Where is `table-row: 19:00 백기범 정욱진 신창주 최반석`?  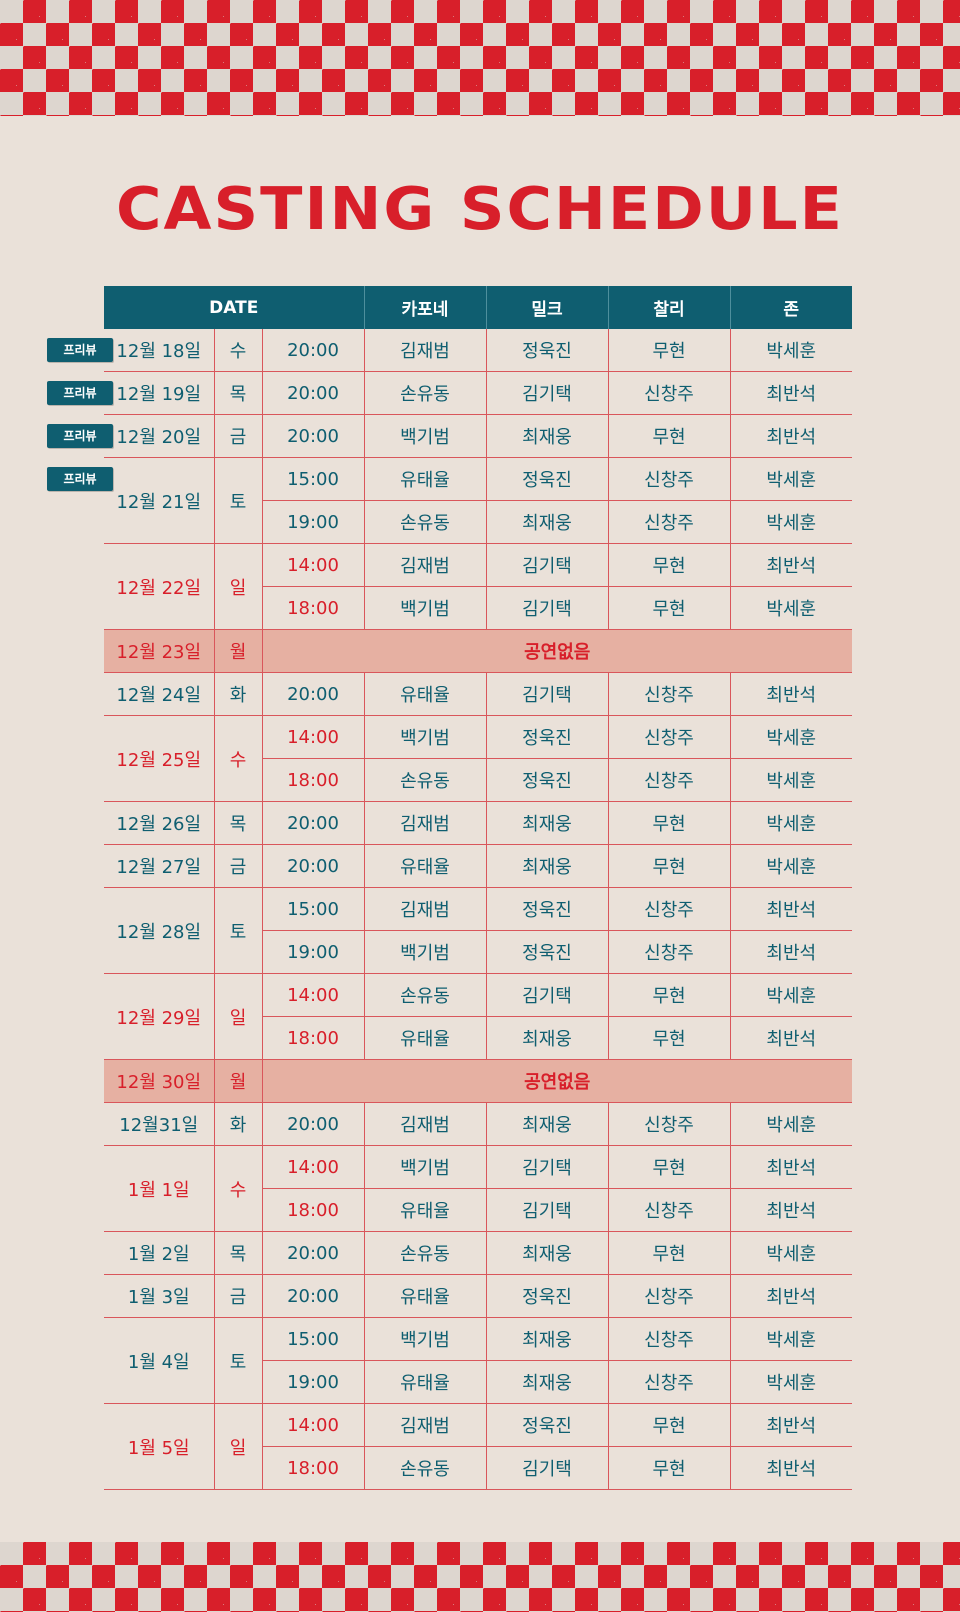 table-row: 19:00 백기범 정욱진 신창주 최반석 is located at coordinates (478, 952).